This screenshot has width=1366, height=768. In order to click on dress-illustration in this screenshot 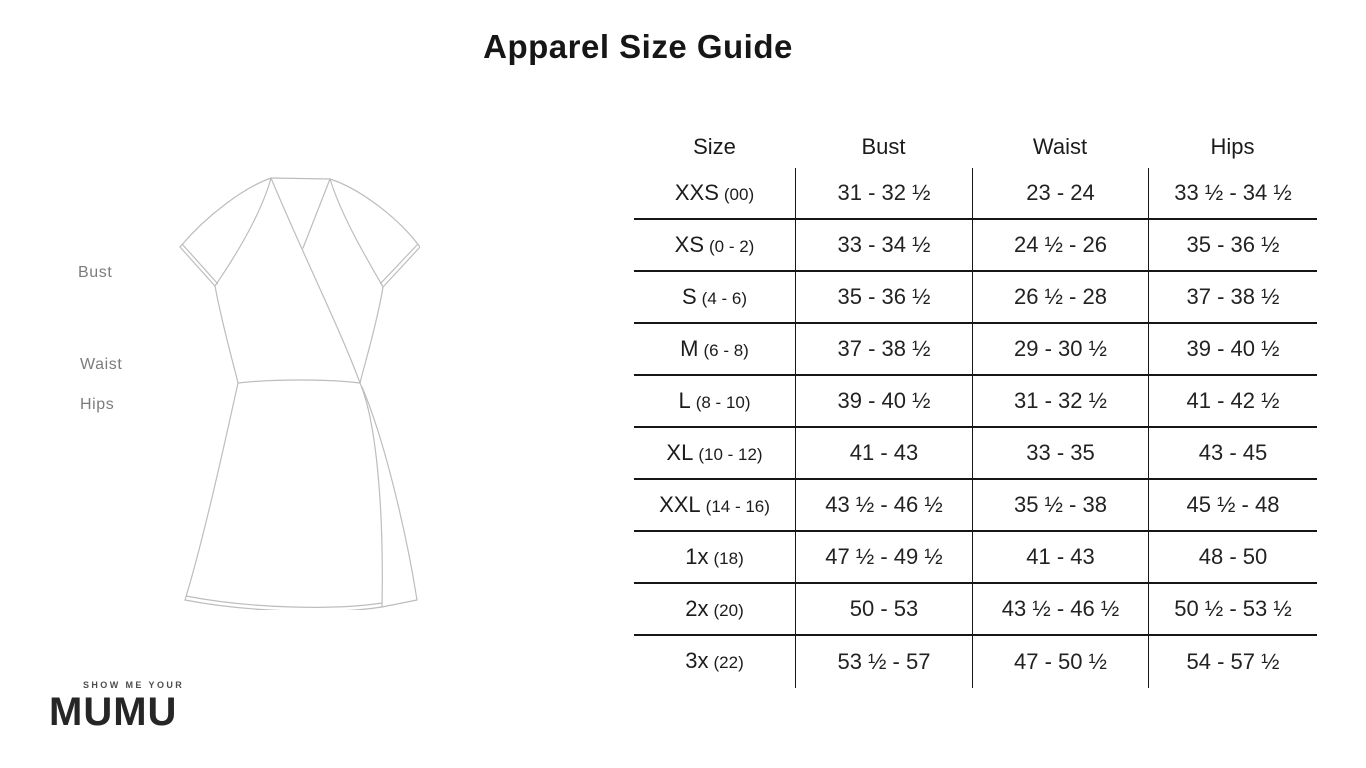, I will do `click(299, 393)`.